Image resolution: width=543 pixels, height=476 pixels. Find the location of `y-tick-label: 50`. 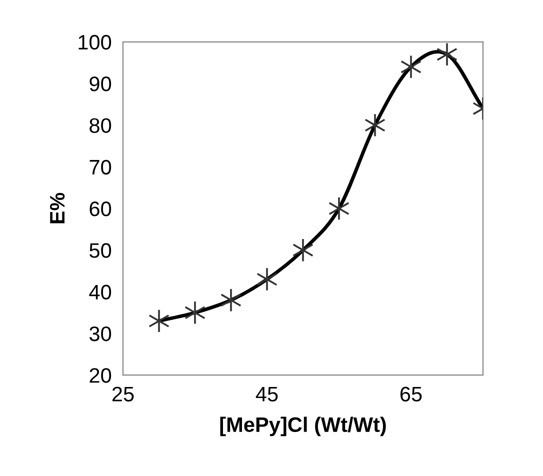

y-tick-label: 50 is located at coordinates (101, 250).